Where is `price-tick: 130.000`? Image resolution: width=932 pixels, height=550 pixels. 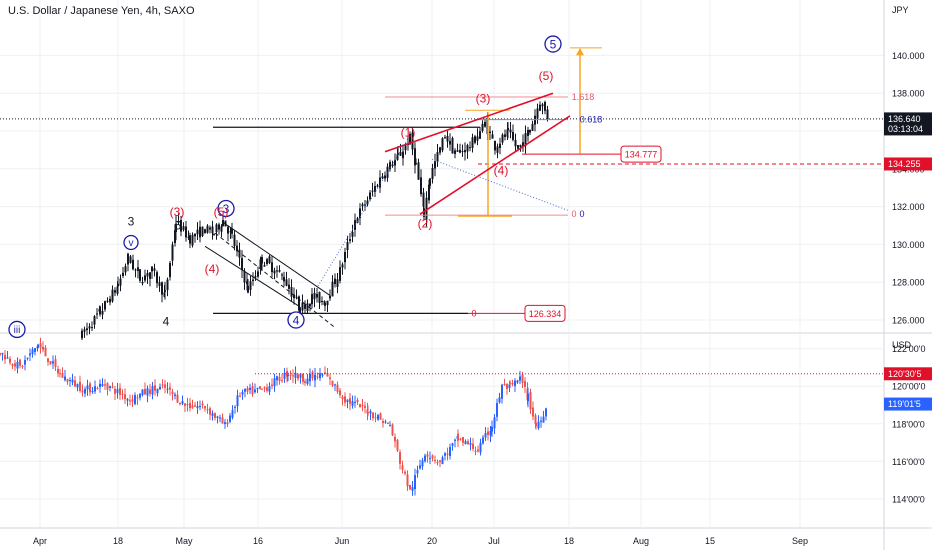
price-tick: 130.000 is located at coordinates (908, 245).